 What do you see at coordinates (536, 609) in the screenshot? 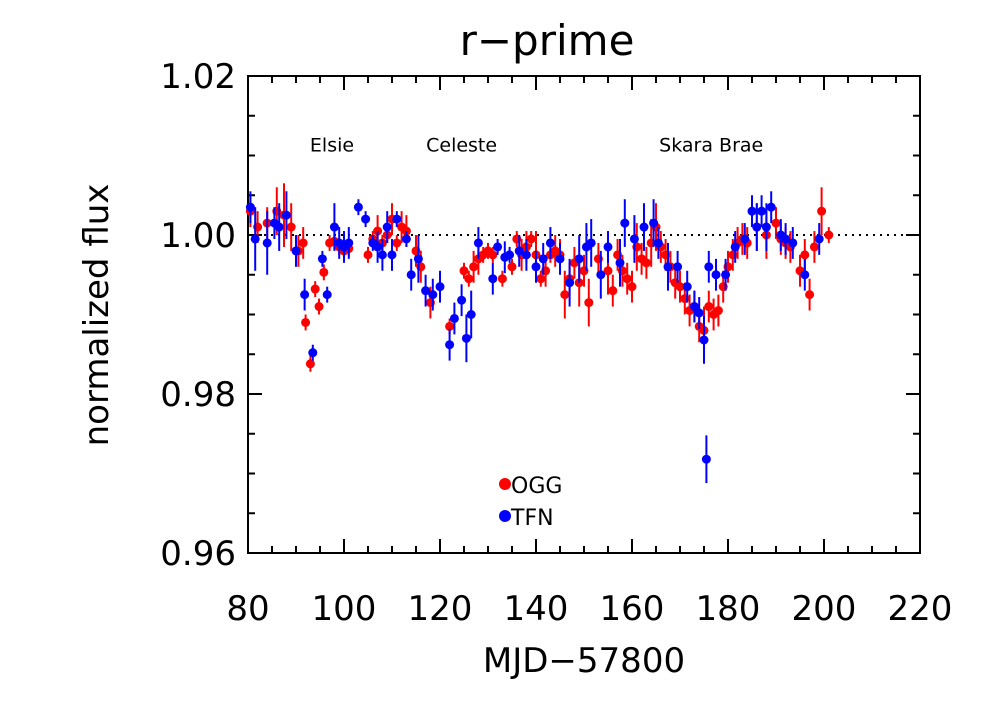
I see `x-tick-label: 140` at bounding box center [536, 609].